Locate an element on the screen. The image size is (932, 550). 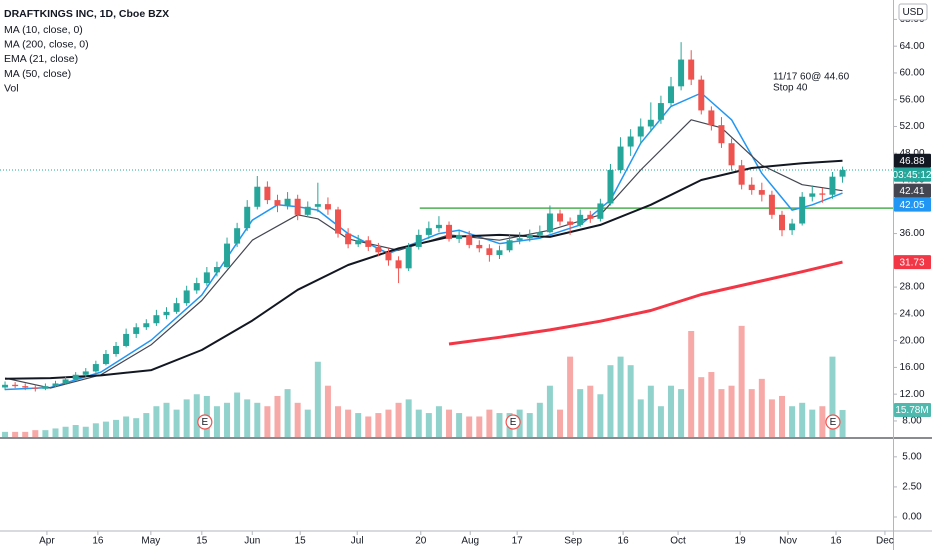
y-tick-label: 5.00 is located at coordinates (912, 456).